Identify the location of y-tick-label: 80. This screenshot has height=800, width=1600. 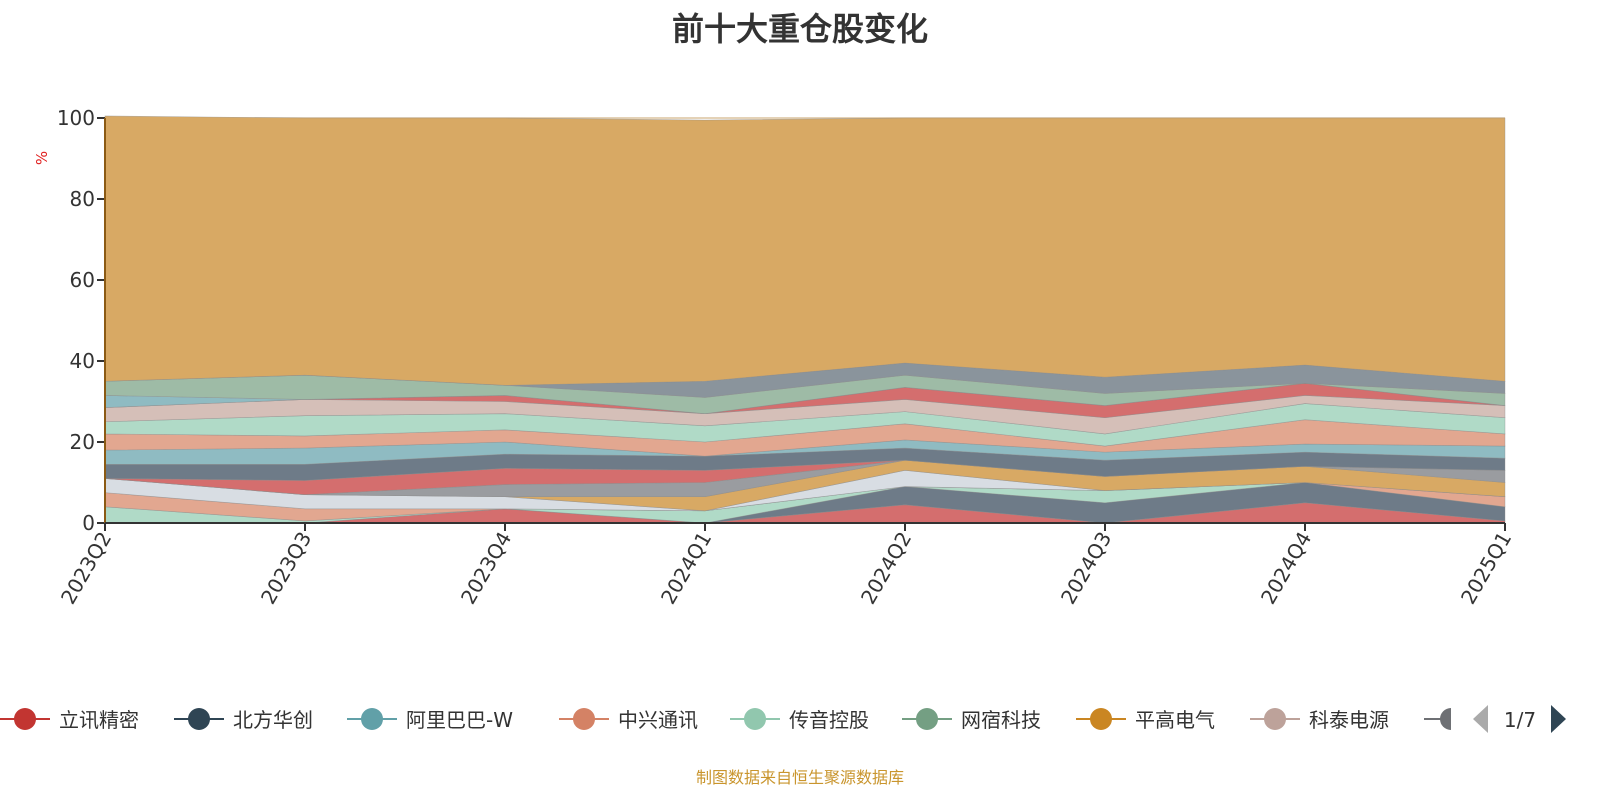
(82, 199).